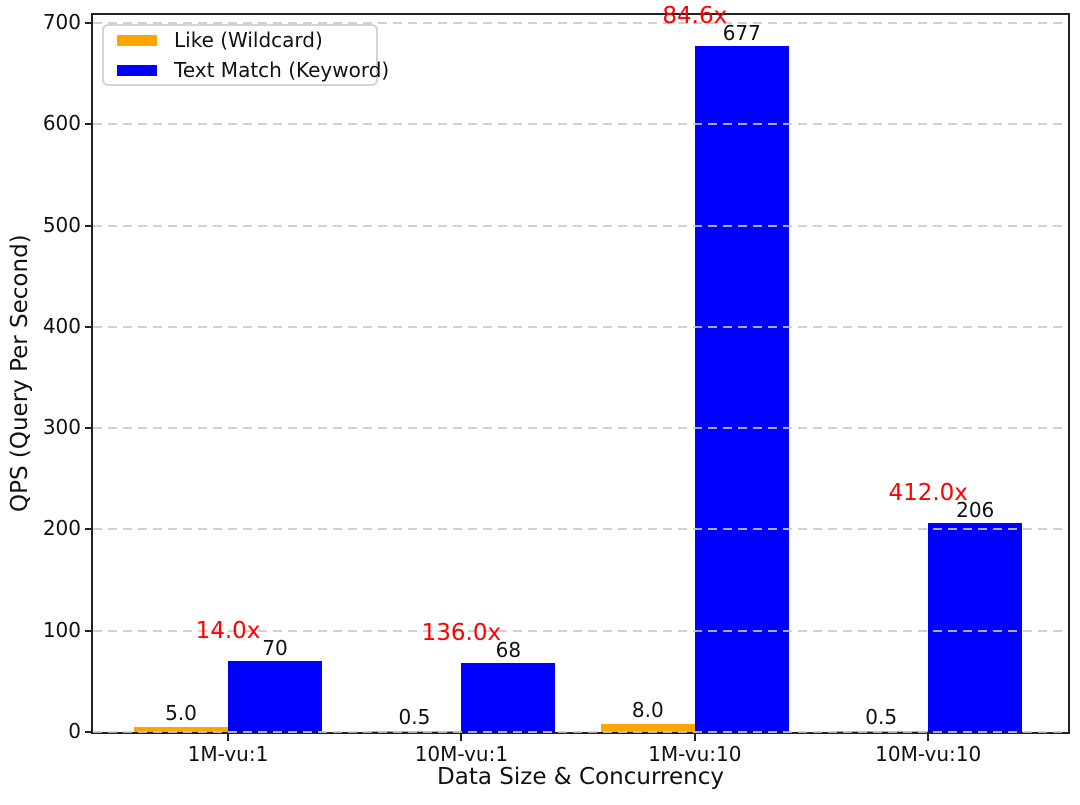 The width and height of the screenshot is (1080, 805). Describe the element at coordinates (61, 427) in the screenshot. I see `y-tick-label-300: 300` at that location.